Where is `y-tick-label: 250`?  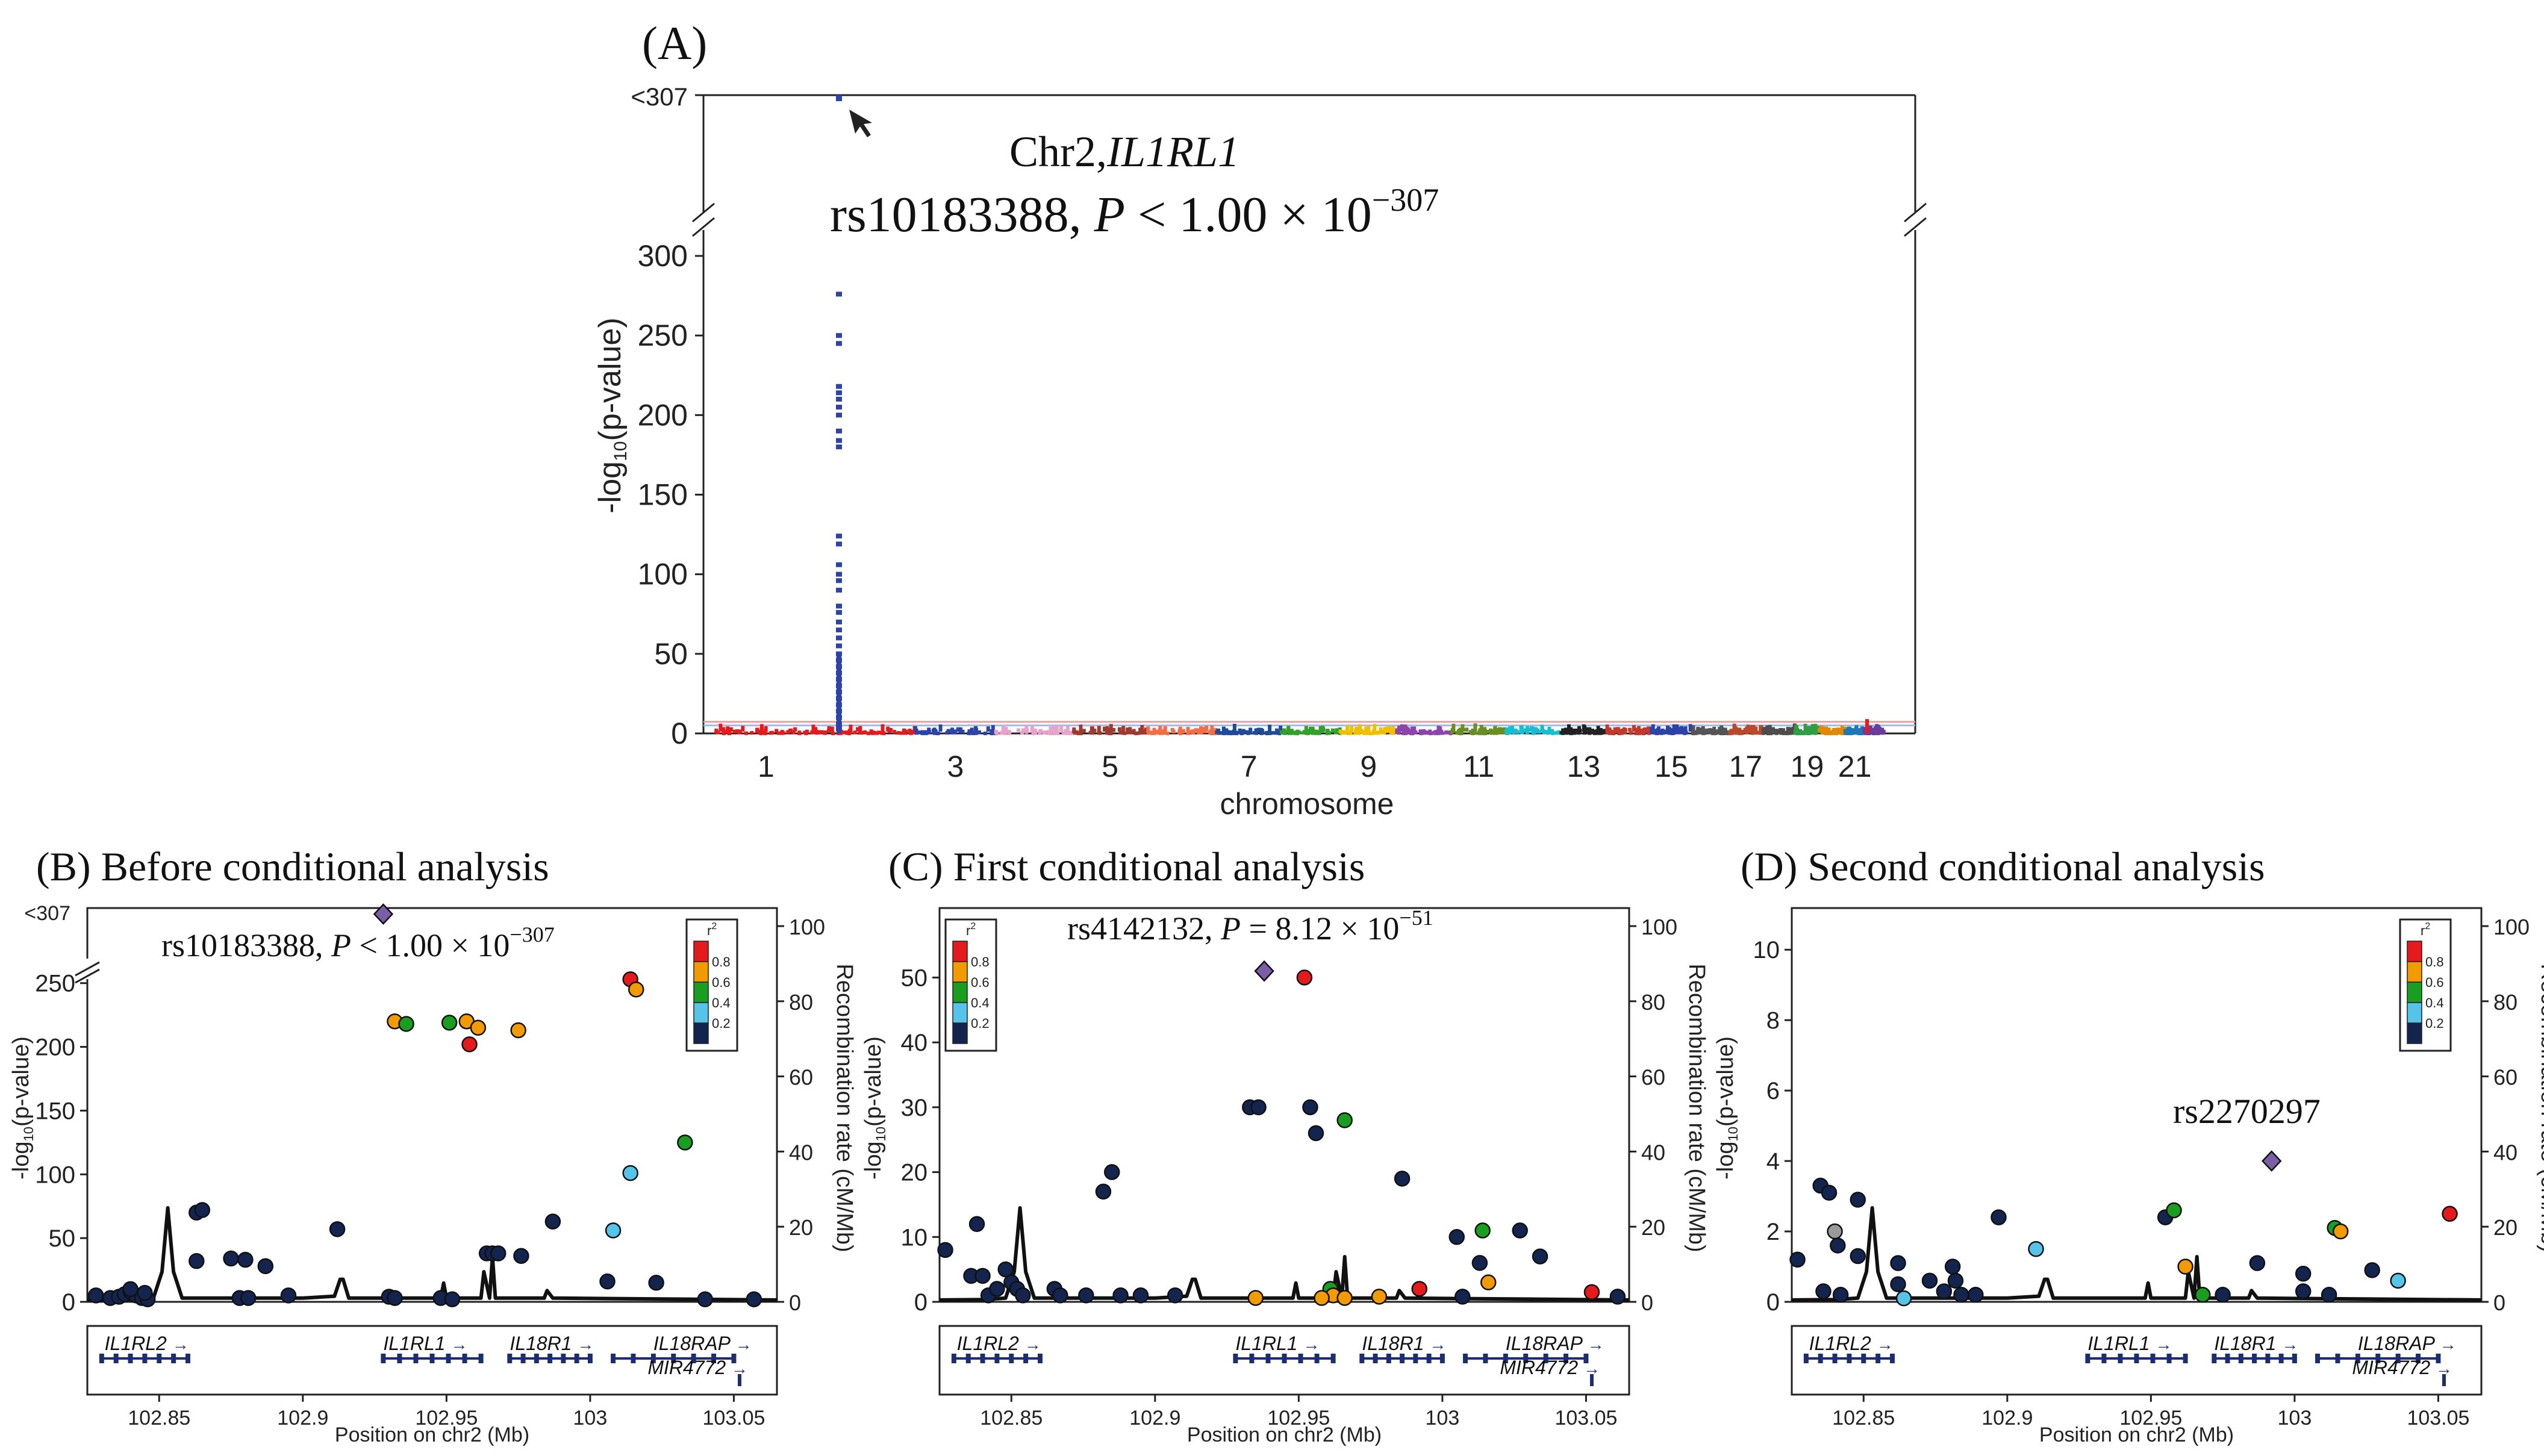
y-tick-label: 250 is located at coordinates (663, 336).